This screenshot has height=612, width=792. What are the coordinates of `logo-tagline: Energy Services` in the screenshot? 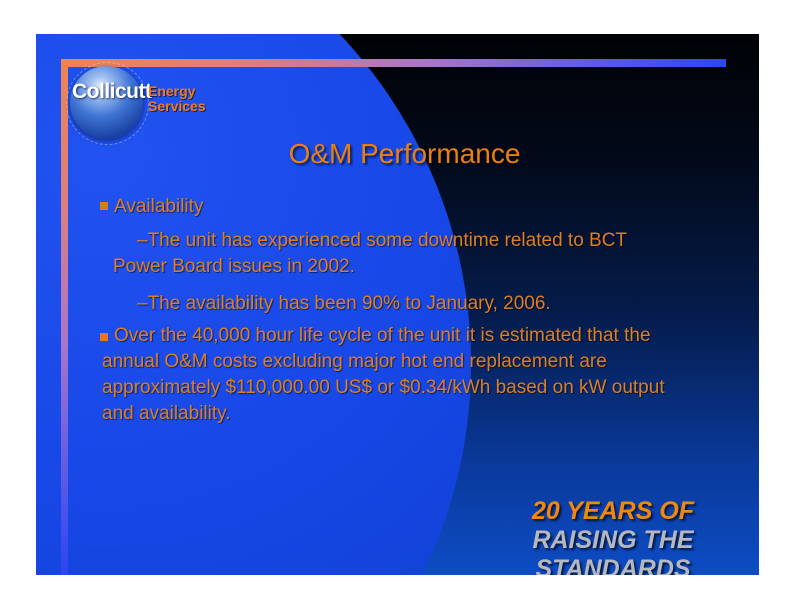 It's located at (177, 98).